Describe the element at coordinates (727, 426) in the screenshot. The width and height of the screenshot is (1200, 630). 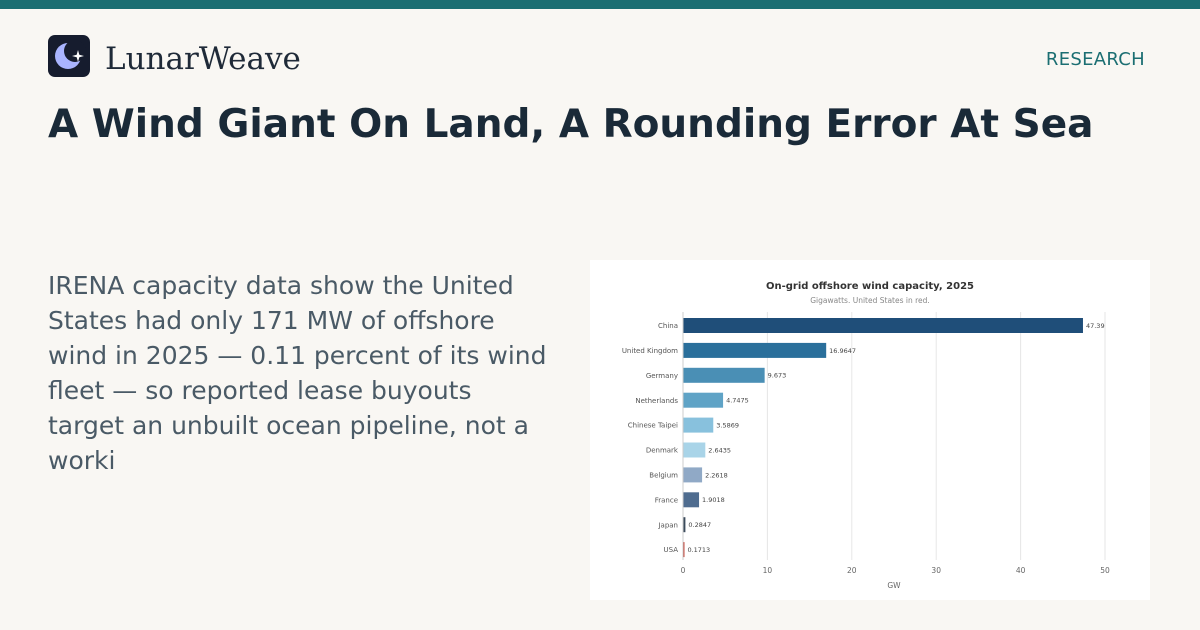
I see `bar-value-label: 3.5869` at that location.